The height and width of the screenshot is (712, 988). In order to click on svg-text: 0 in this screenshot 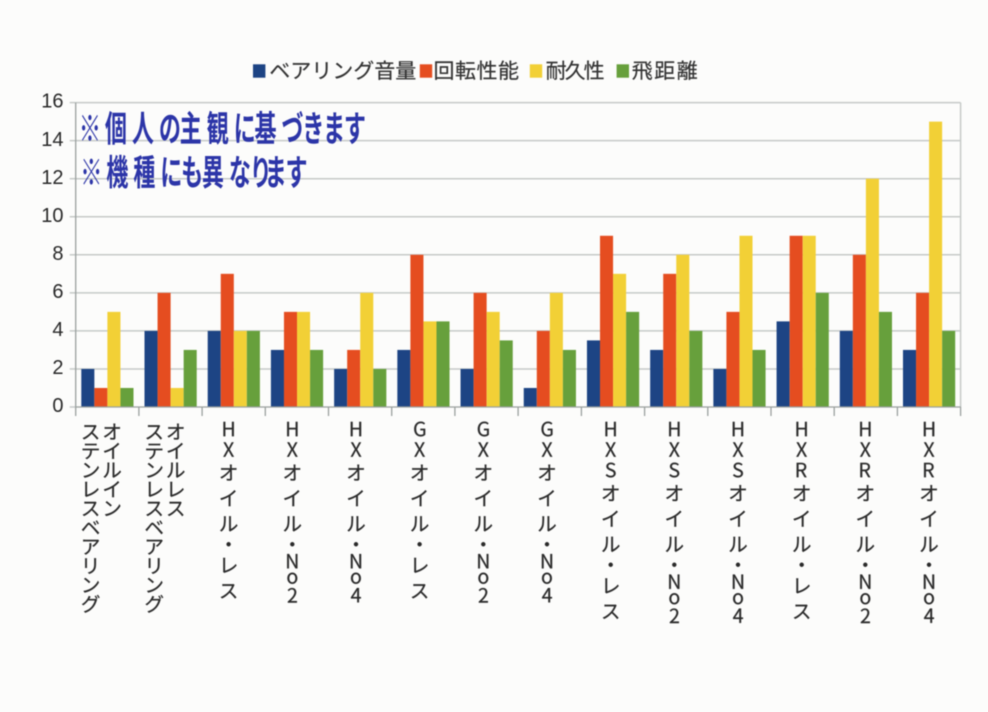, I will do `click(57, 406)`.